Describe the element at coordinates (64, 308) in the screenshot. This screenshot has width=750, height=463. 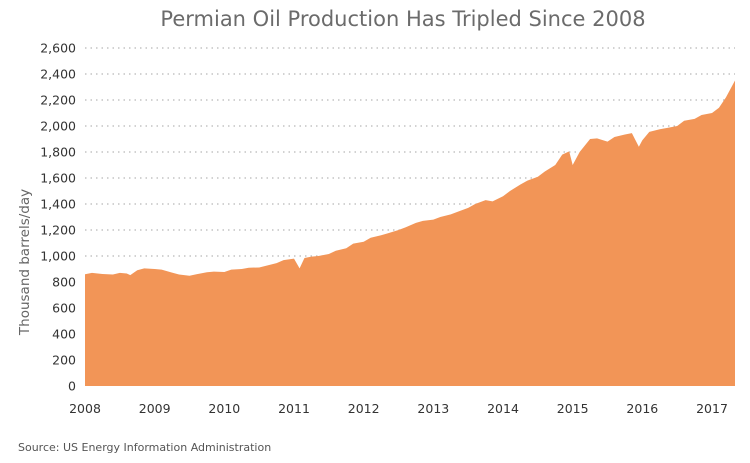
I see `y-tick-label: 600` at that location.